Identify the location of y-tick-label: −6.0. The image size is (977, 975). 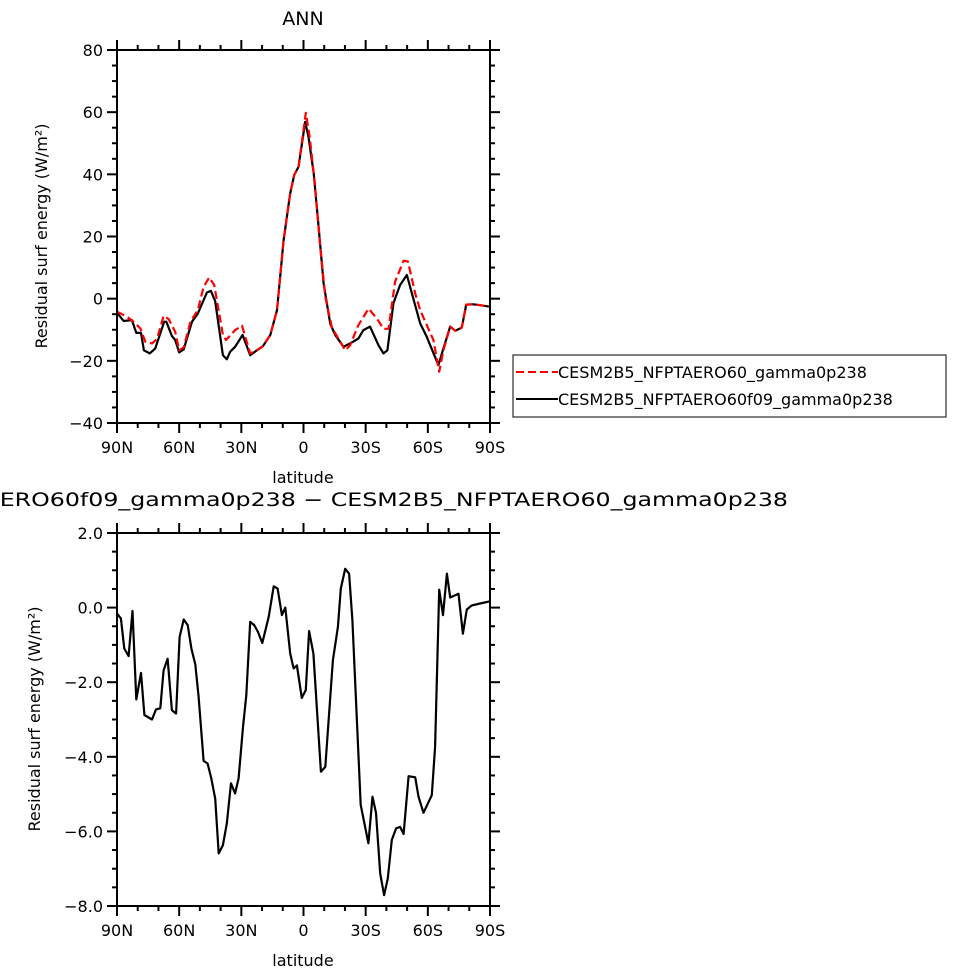
(83, 831).